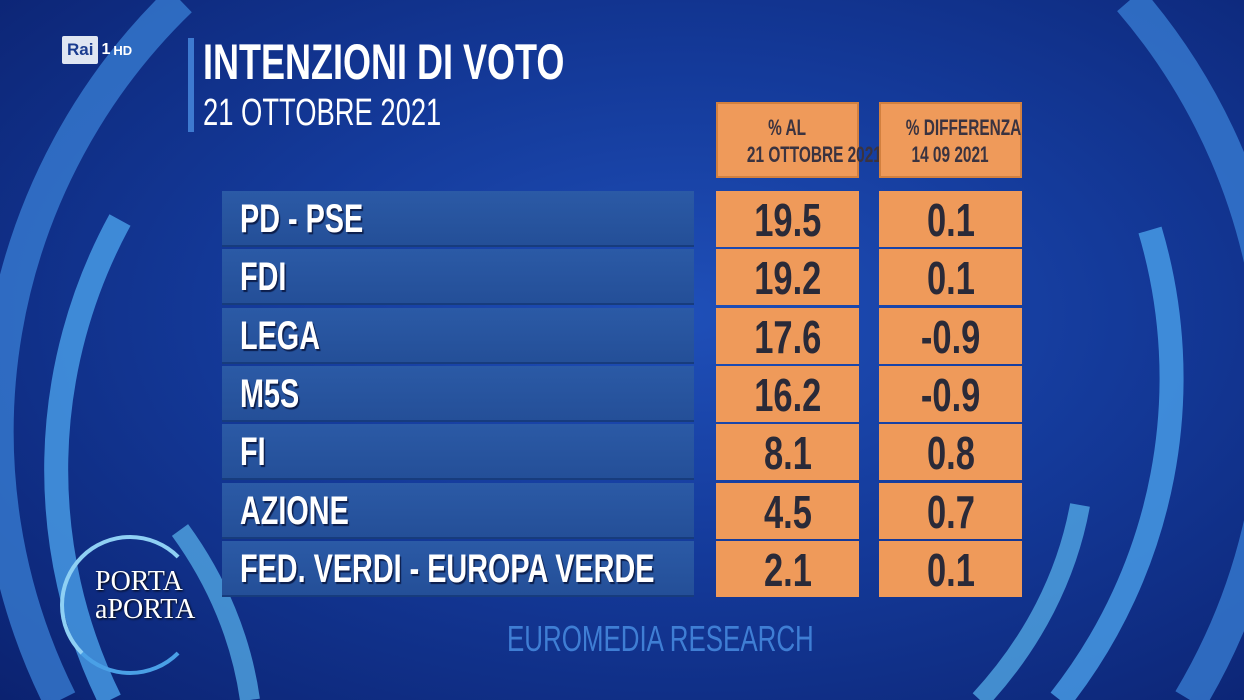  I want to click on party-label: LEGA, so click(458, 335).